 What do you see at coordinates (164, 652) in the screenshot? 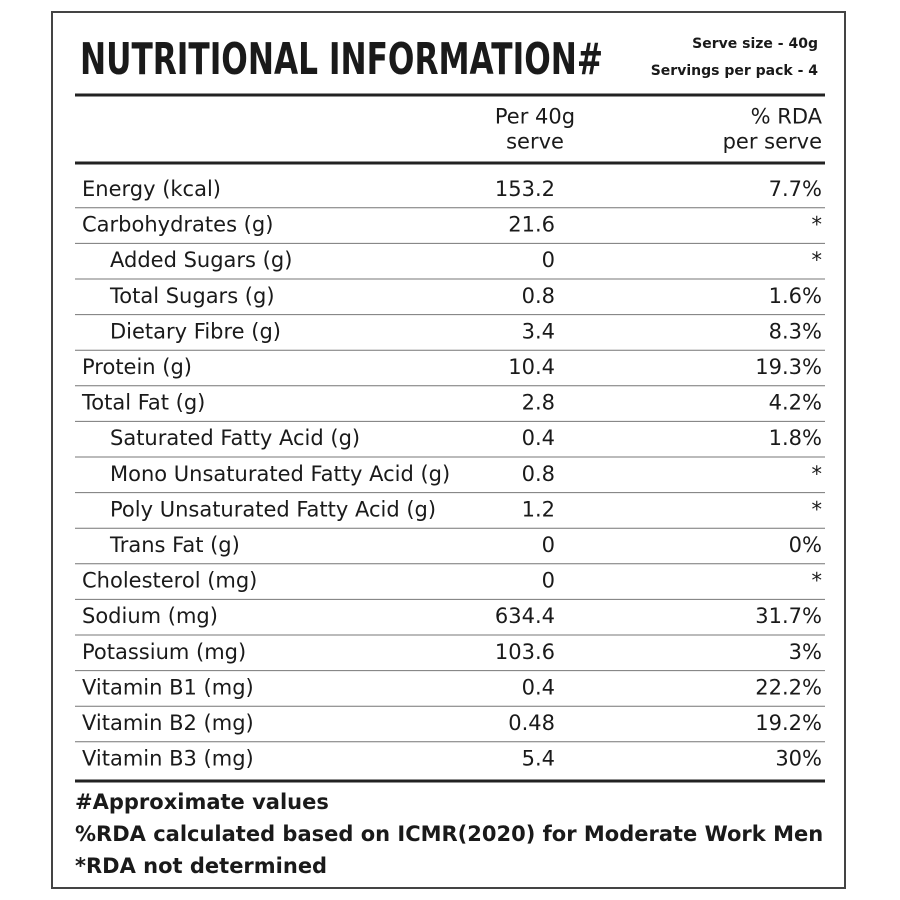
I see `row-label: Potassium (mg)` at bounding box center [164, 652].